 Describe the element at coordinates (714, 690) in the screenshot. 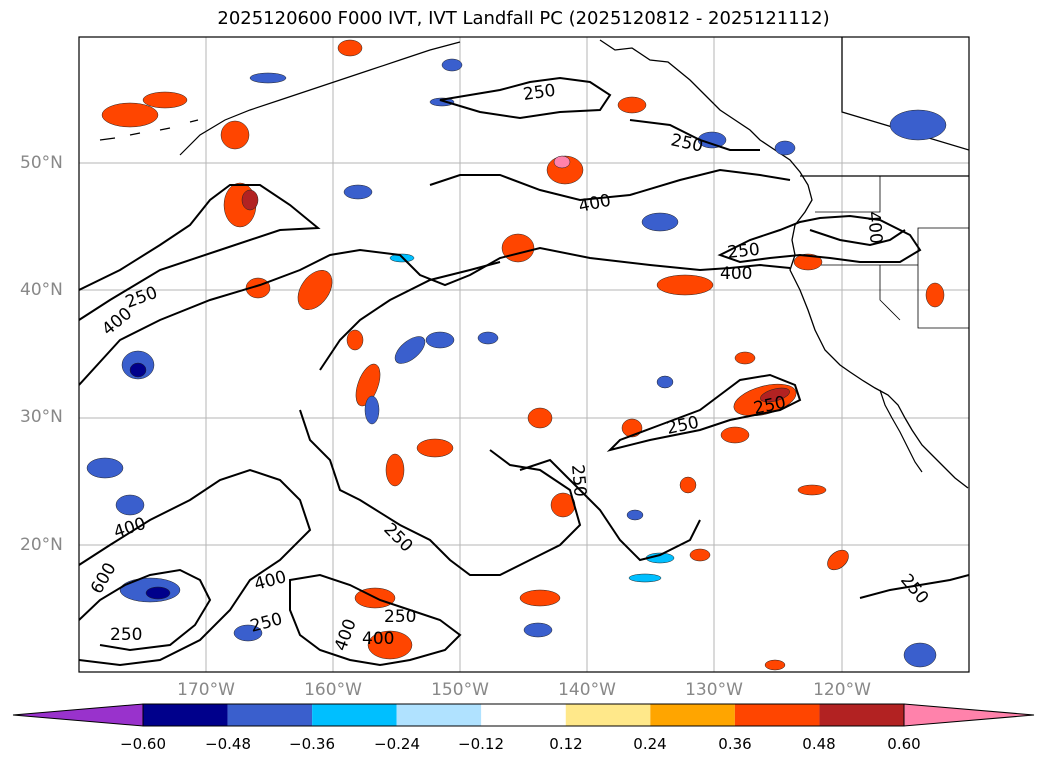

I see `longitude-label: 130°W` at that location.